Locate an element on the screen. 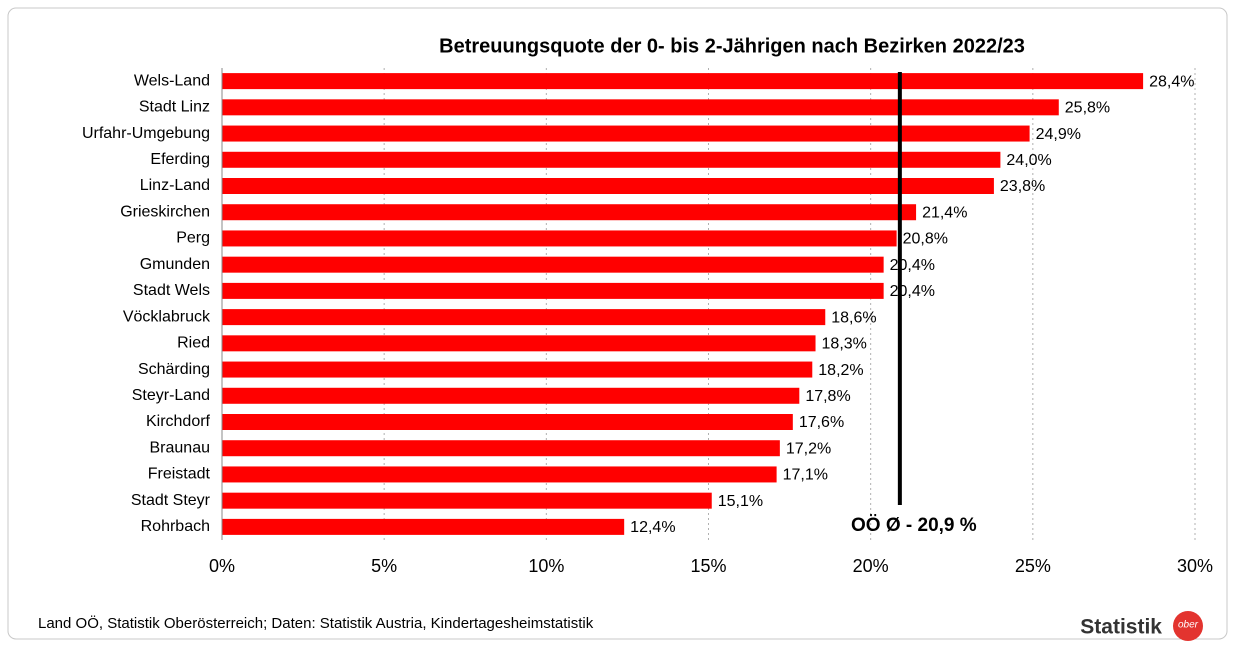  logo-badge-text: ober is located at coordinates (1188, 625).